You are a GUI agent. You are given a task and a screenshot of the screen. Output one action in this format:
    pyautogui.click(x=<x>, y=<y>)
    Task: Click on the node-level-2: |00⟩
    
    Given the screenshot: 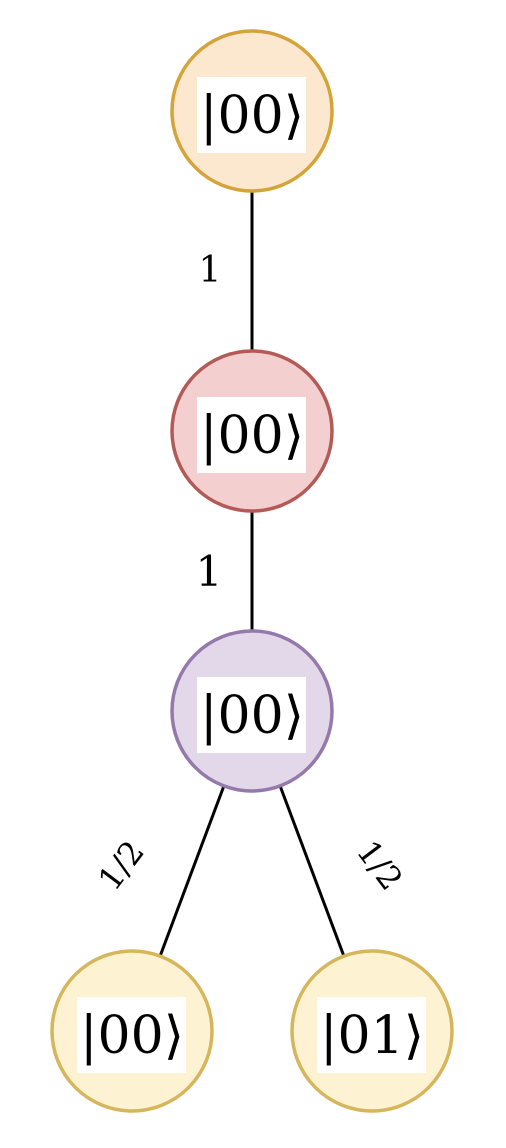 What is the action you would take?
    pyautogui.click(x=252, y=711)
    